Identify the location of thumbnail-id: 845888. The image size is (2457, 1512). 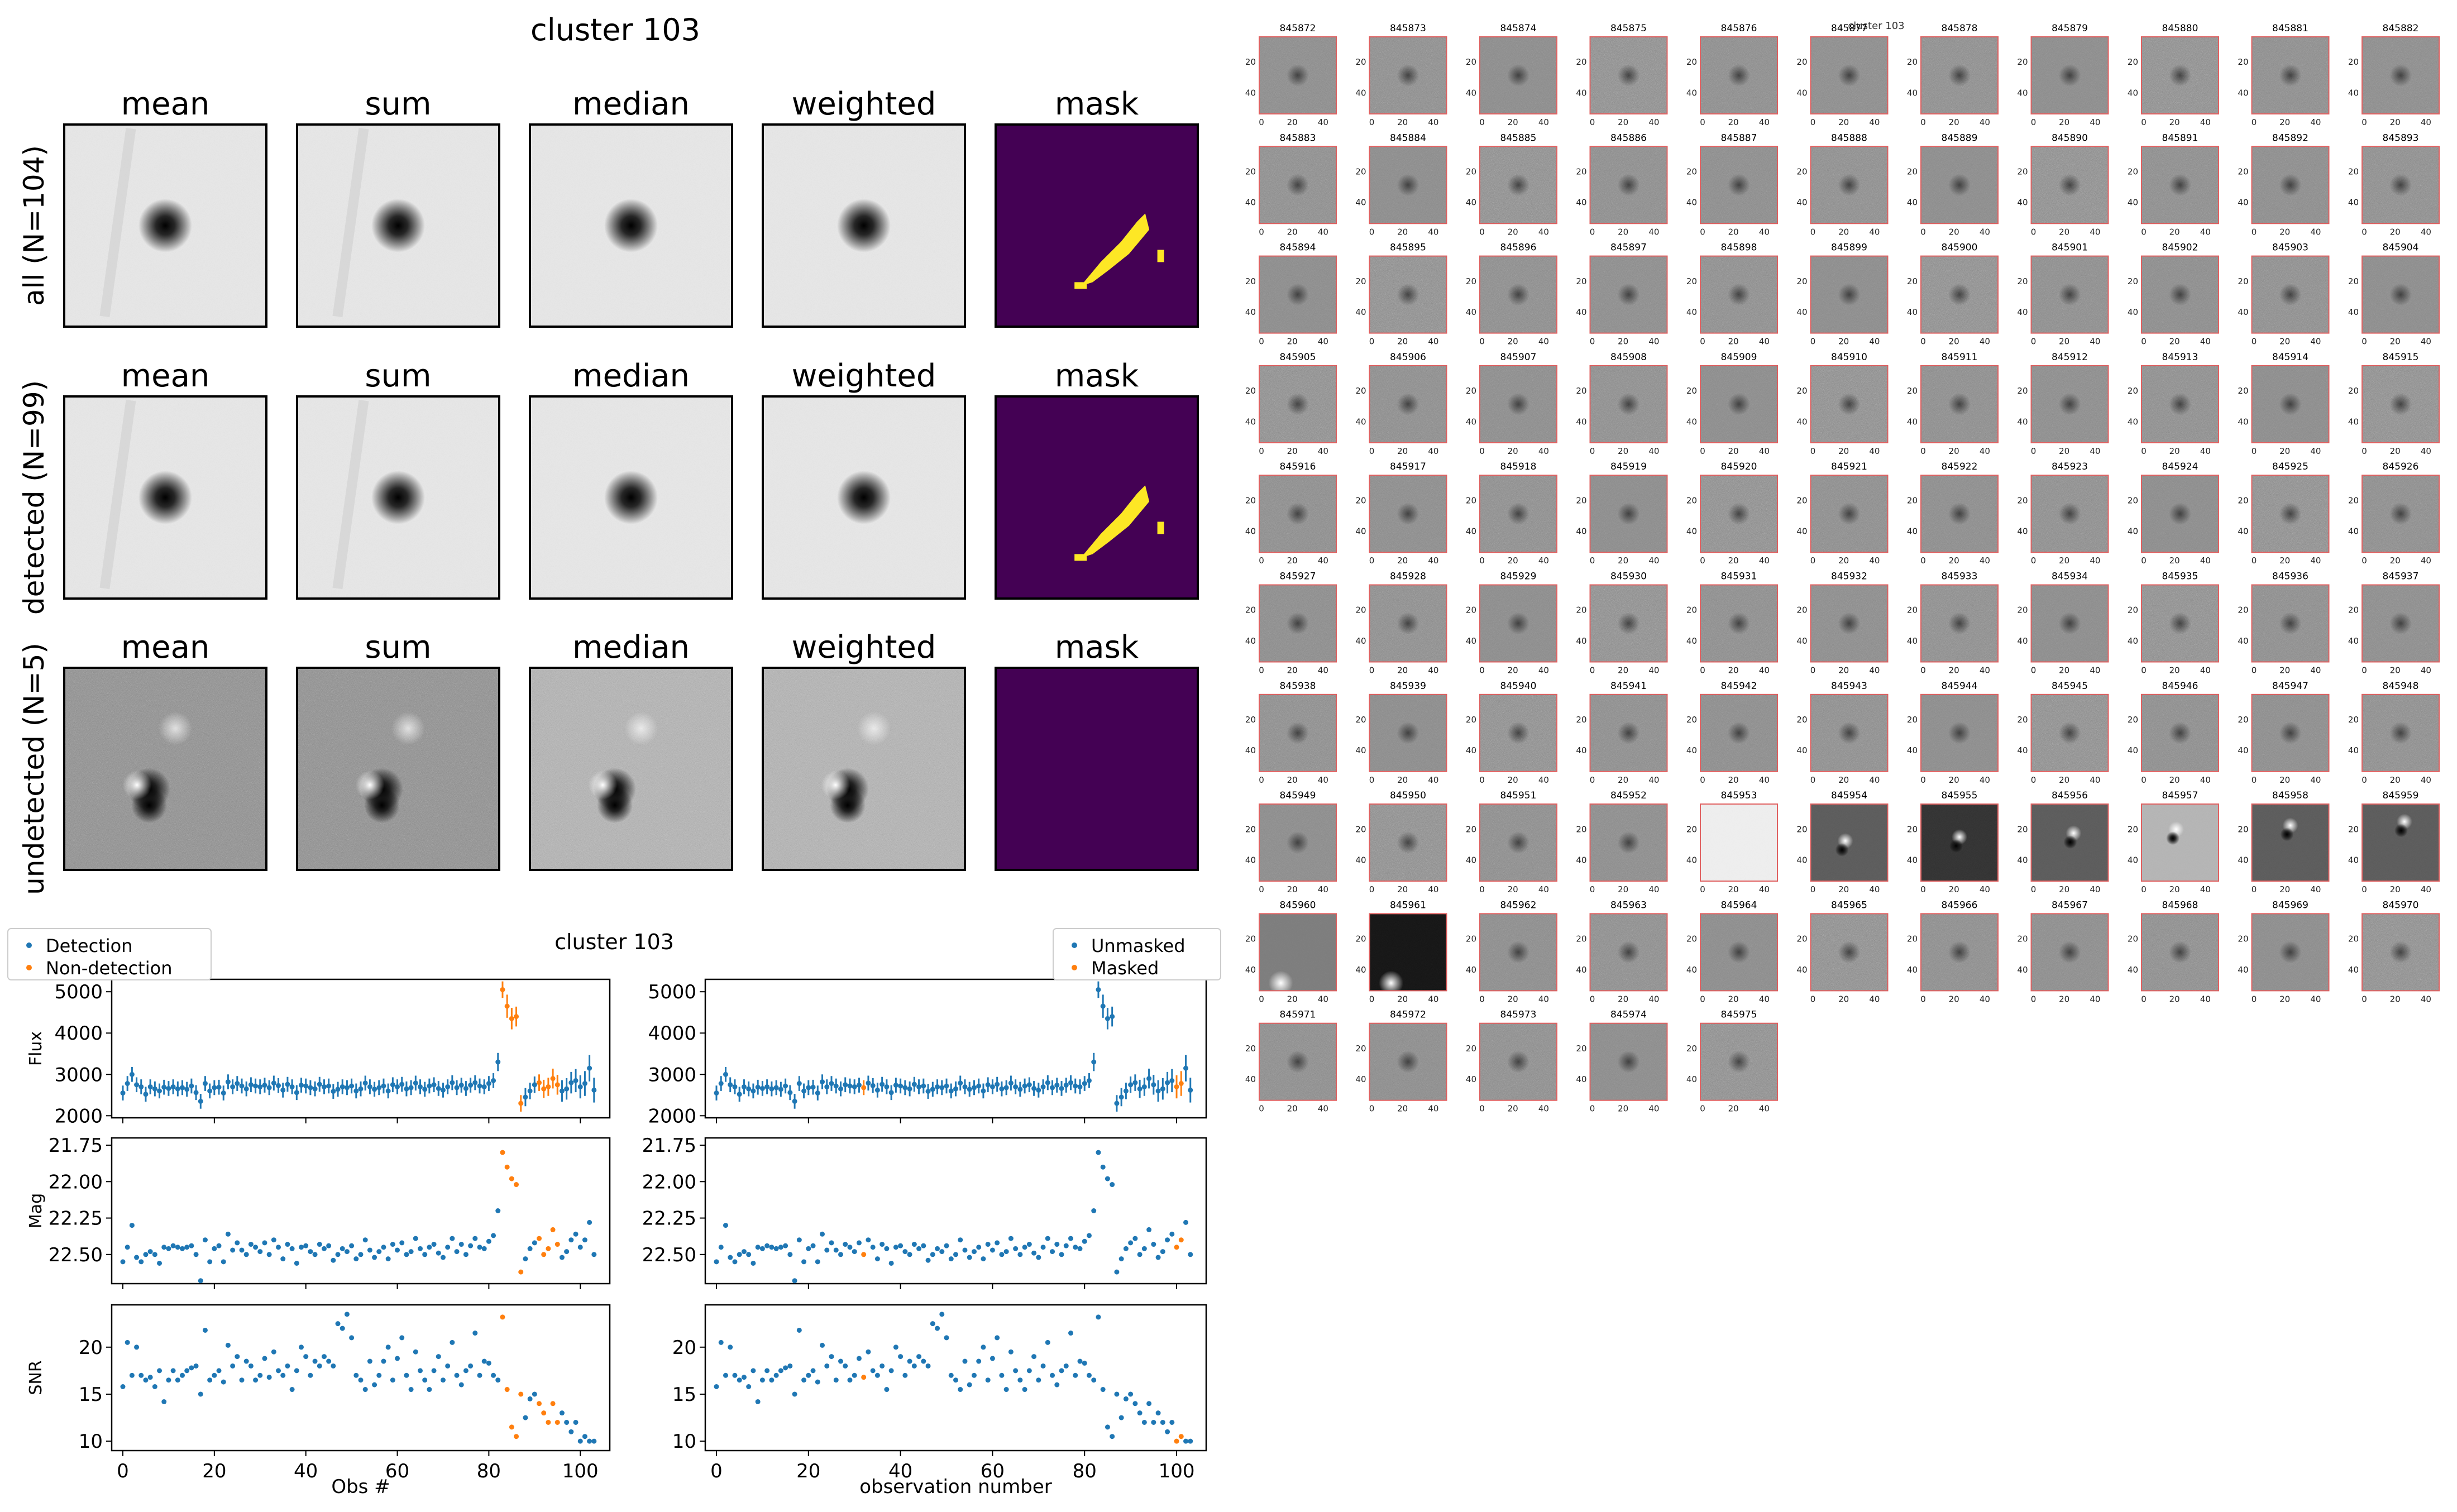
(1849, 137).